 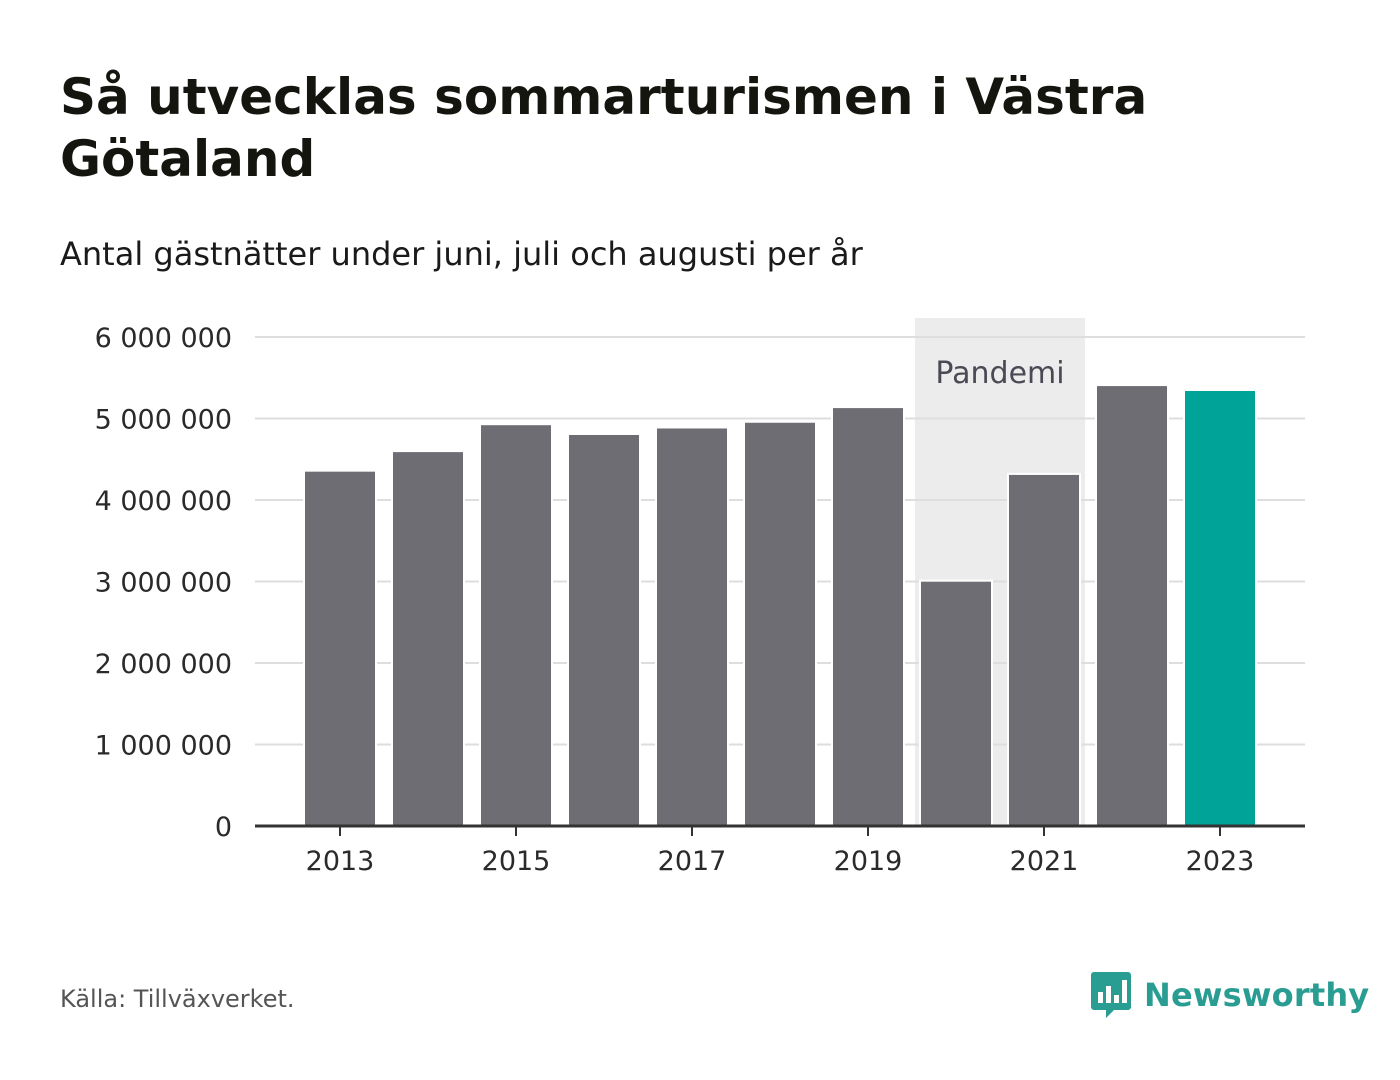 I want to click on y-tick-label: 4 000 000, so click(x=163, y=501).